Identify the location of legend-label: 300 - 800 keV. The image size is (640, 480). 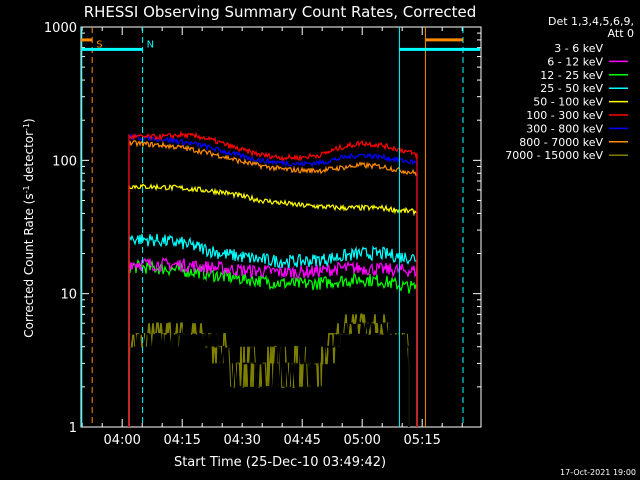
(564, 128).